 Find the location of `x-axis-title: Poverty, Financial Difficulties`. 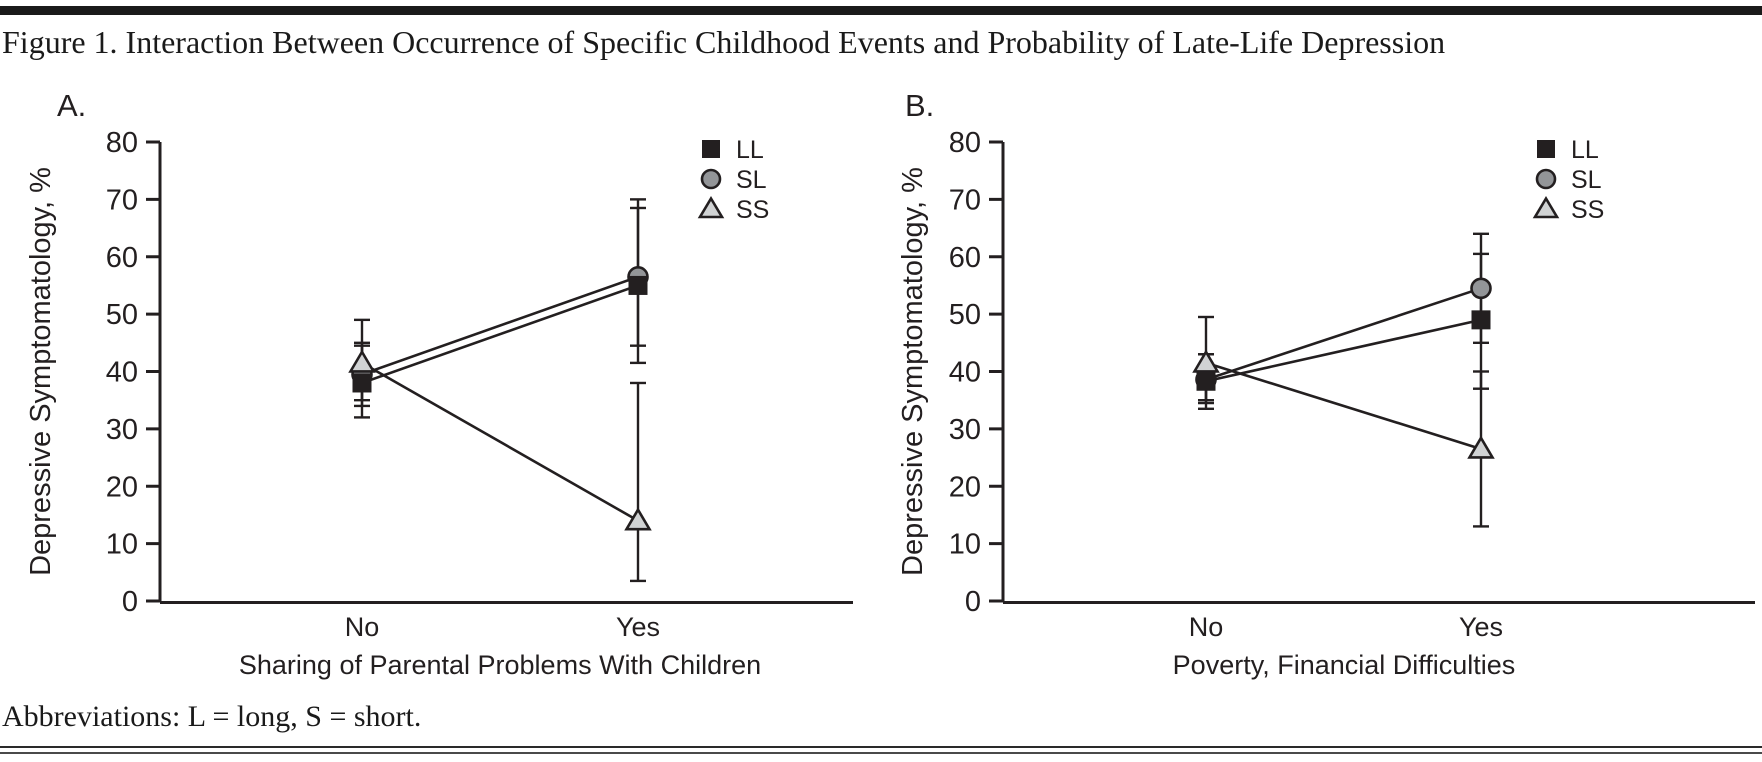

x-axis-title: Poverty, Financial Difficulties is located at coordinates (1344, 665).